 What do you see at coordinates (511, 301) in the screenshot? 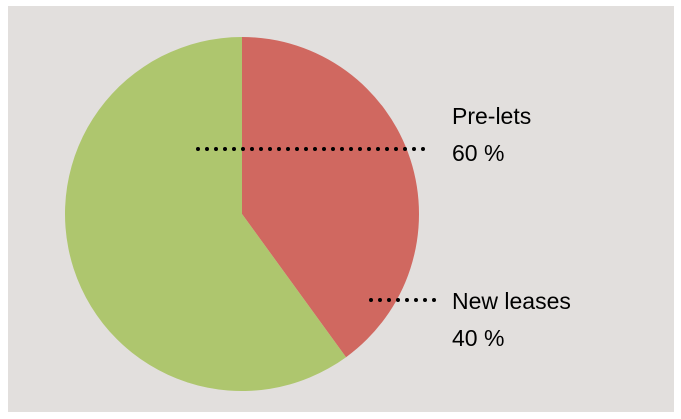
I see `slice-label-new-leases: New leases` at bounding box center [511, 301].